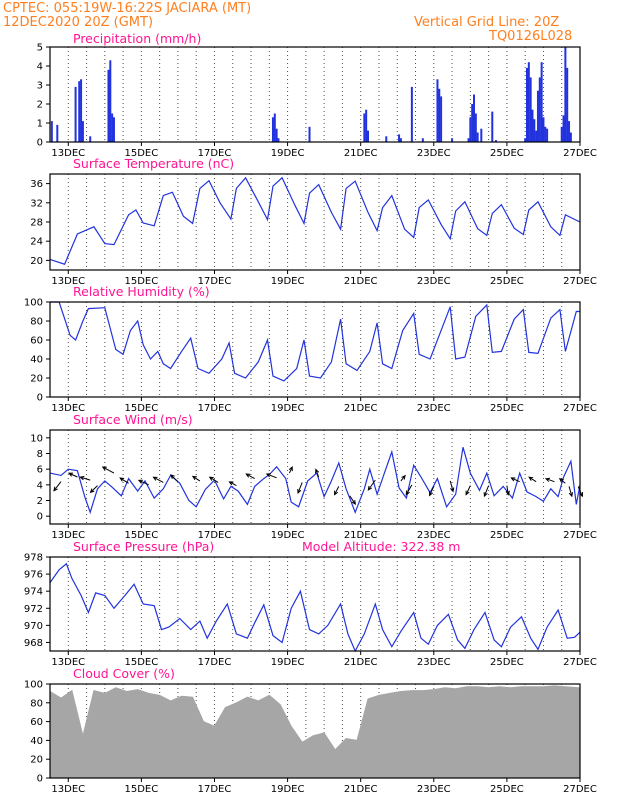 This screenshot has width=618, height=800. What do you see at coordinates (142, 662) in the screenshot?
I see `pressure-x-tick-label: 15DEC` at bounding box center [142, 662].